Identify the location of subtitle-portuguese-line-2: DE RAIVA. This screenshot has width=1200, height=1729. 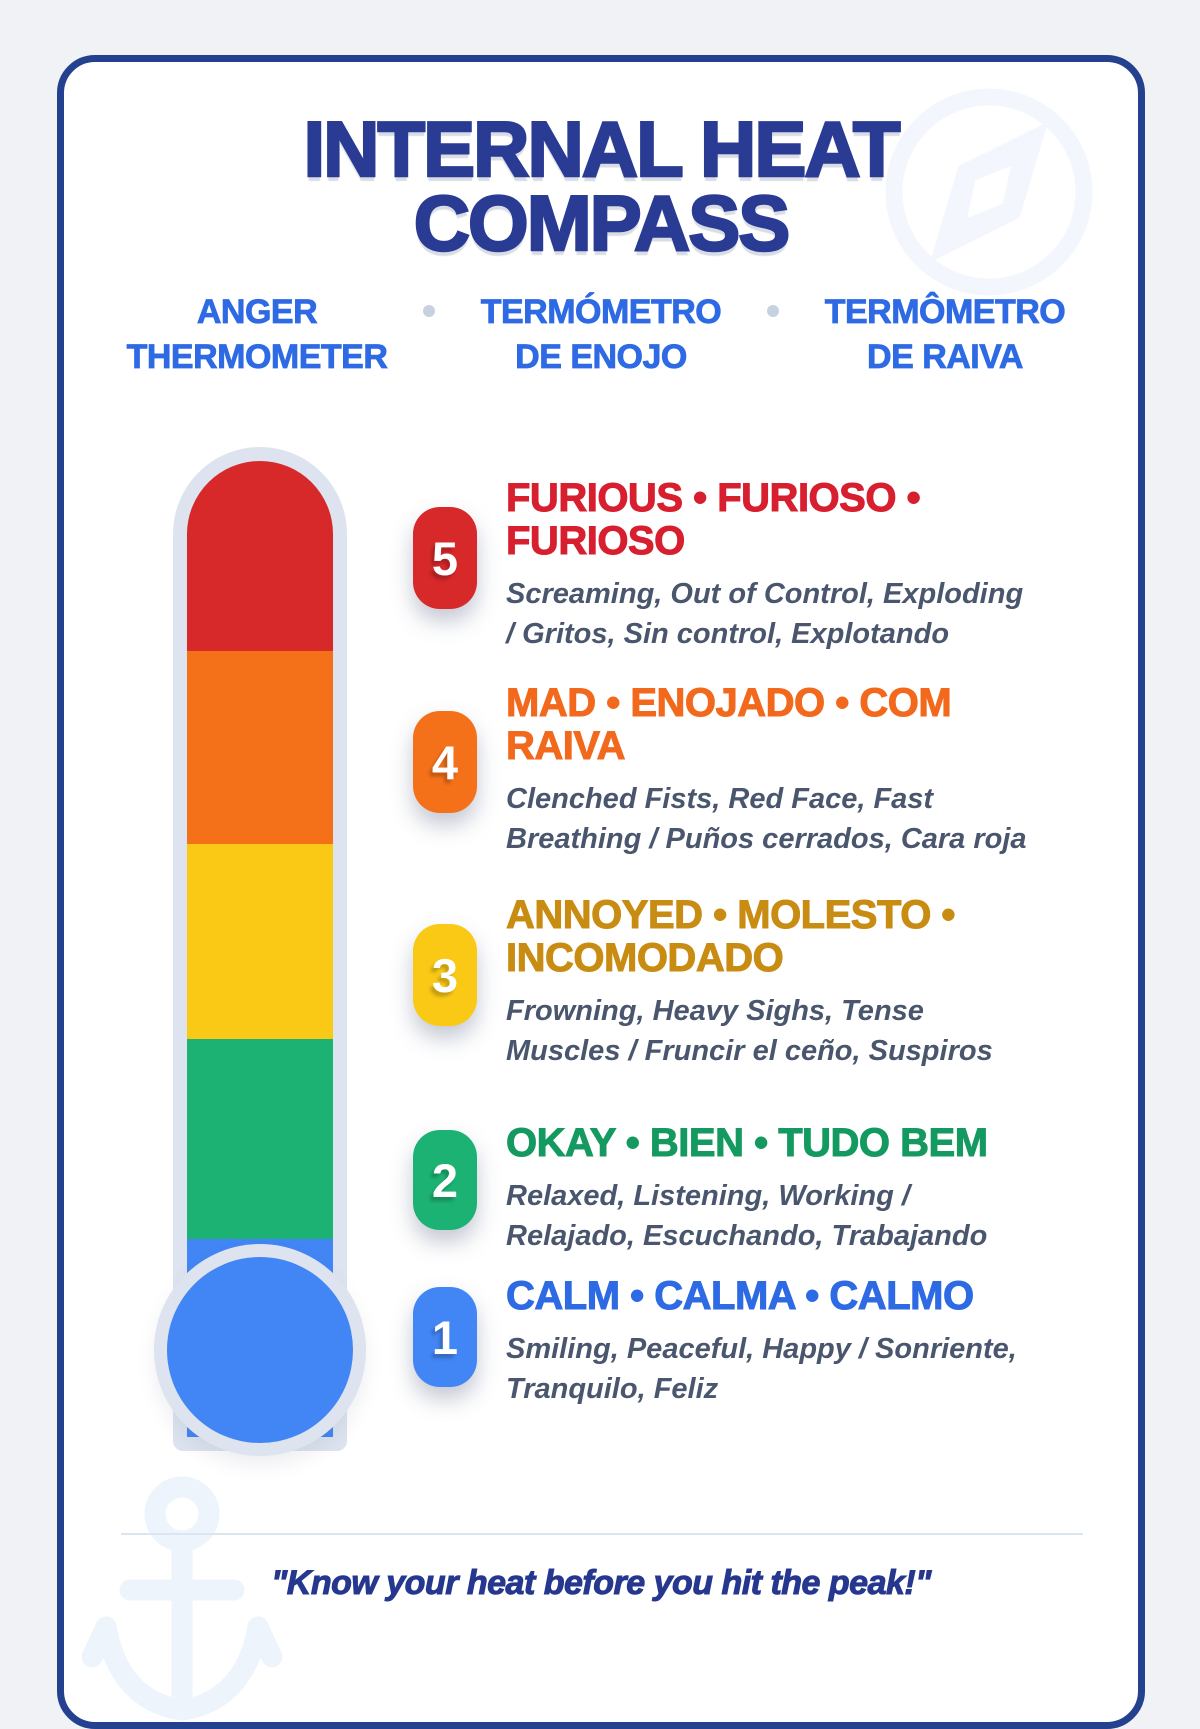
(945, 356).